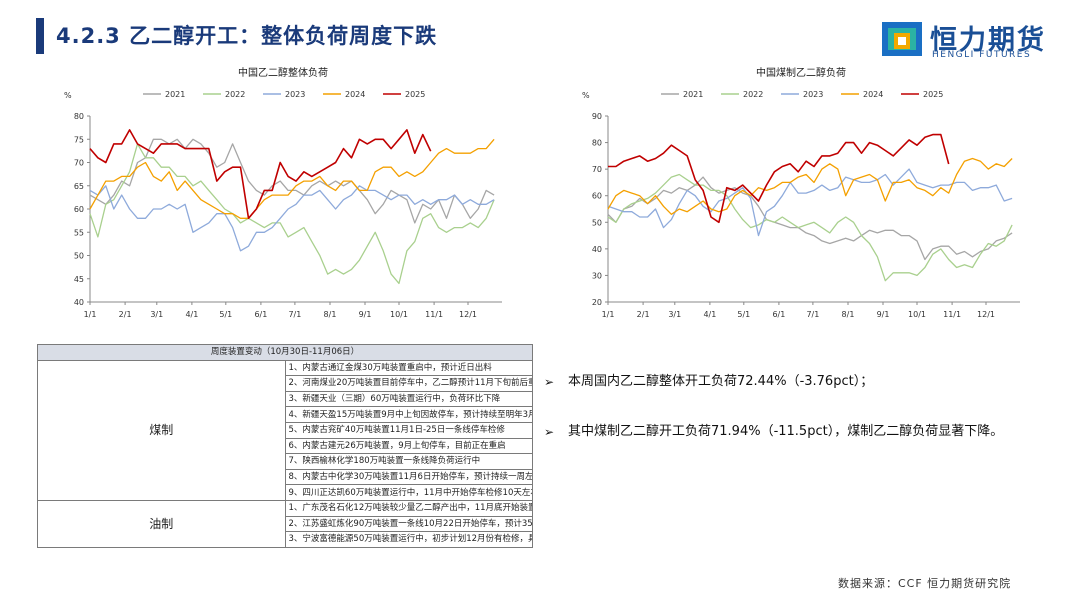  Describe the element at coordinates (294, 314) in the screenshot. I see `overall-x-tick-label: 7/1` at that location.